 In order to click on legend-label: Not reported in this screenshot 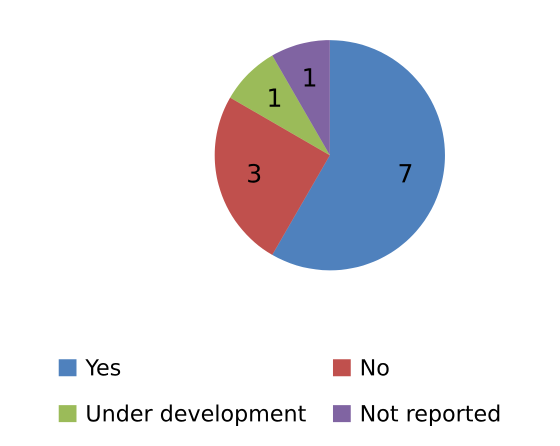, I will do `click(431, 415)`.